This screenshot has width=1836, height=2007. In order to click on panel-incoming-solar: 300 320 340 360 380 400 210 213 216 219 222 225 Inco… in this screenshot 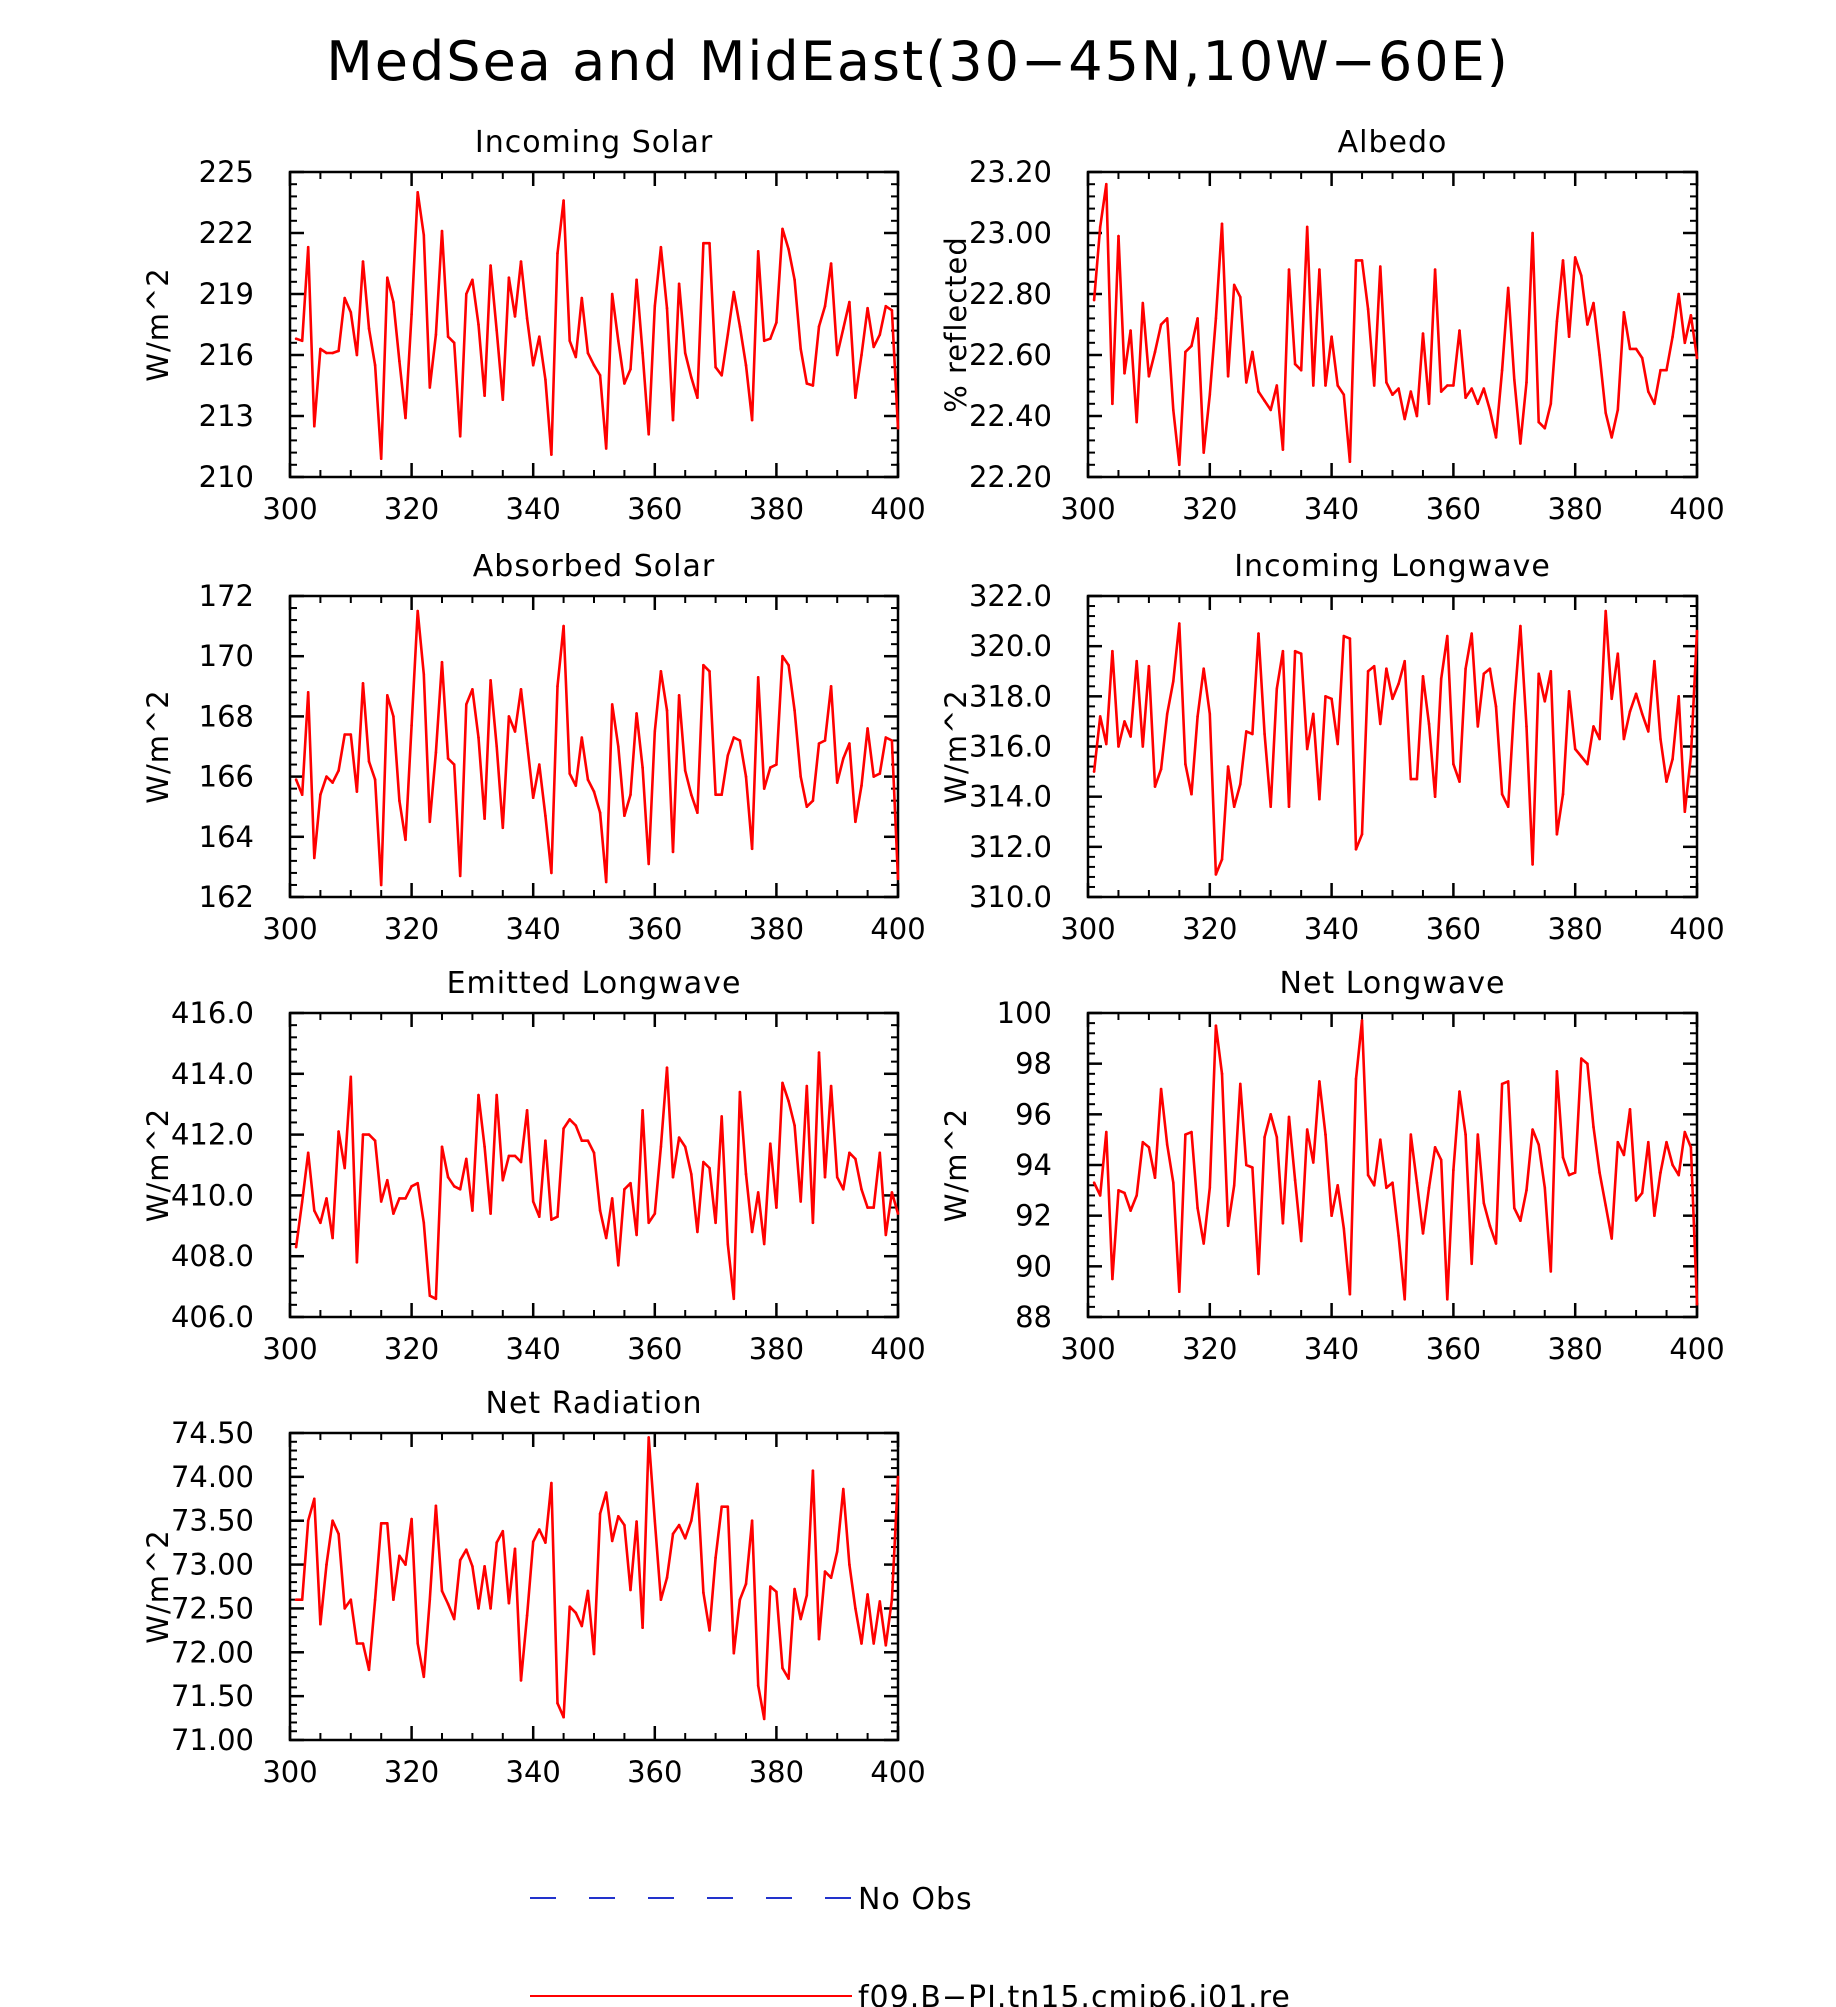, I will do `click(533, 325)`.